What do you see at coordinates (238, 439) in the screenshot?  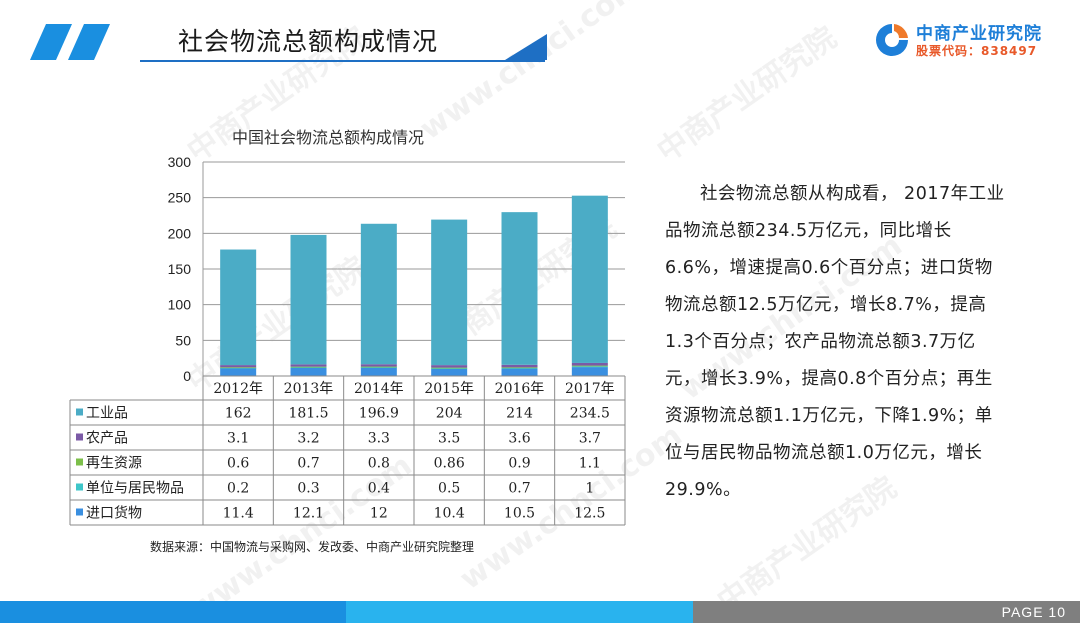 I see `data-label: 3.1` at bounding box center [238, 439].